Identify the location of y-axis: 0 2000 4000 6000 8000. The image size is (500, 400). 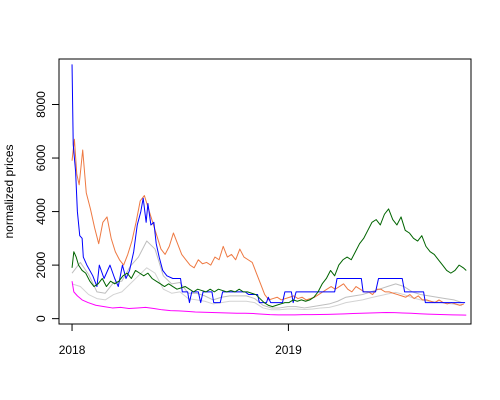
(47, 206).